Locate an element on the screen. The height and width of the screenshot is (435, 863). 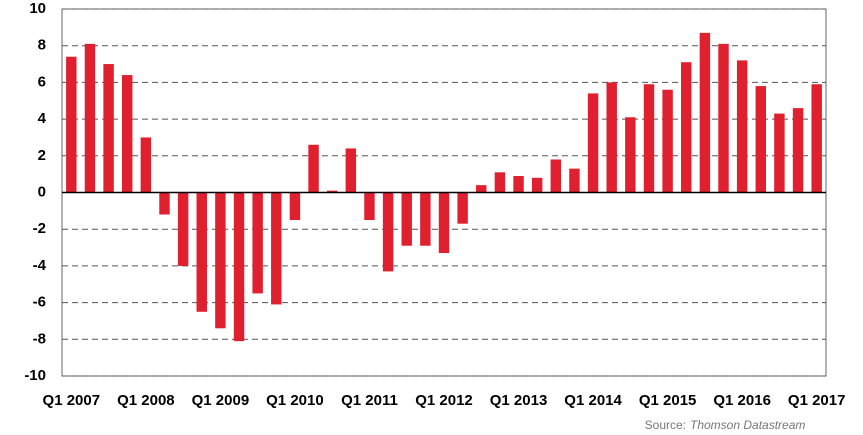
y-tick-label: -8 is located at coordinates (39, 338).